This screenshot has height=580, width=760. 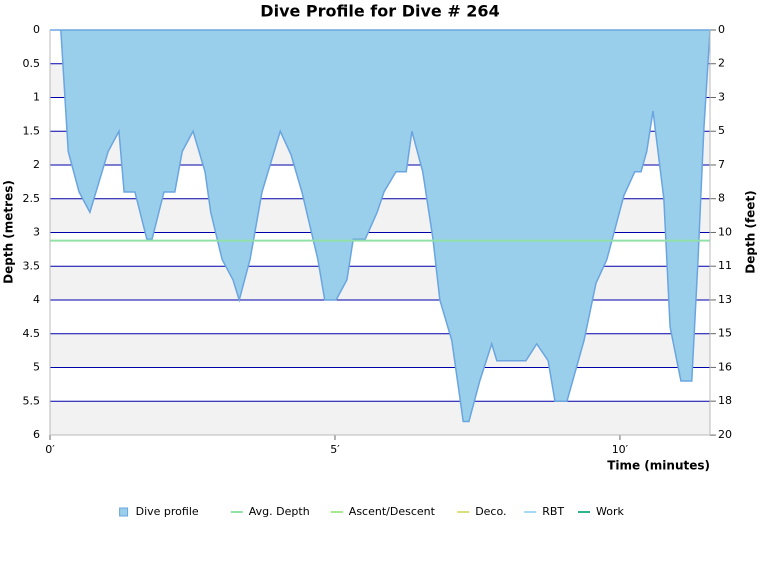 I want to click on legend-label: Dive profile, so click(x=167, y=511).